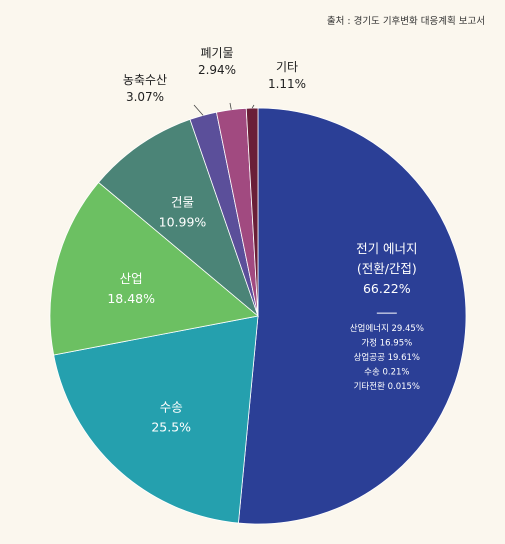 This screenshot has height=544, width=505. I want to click on slice-name-5: 폐기물, so click(216, 53).